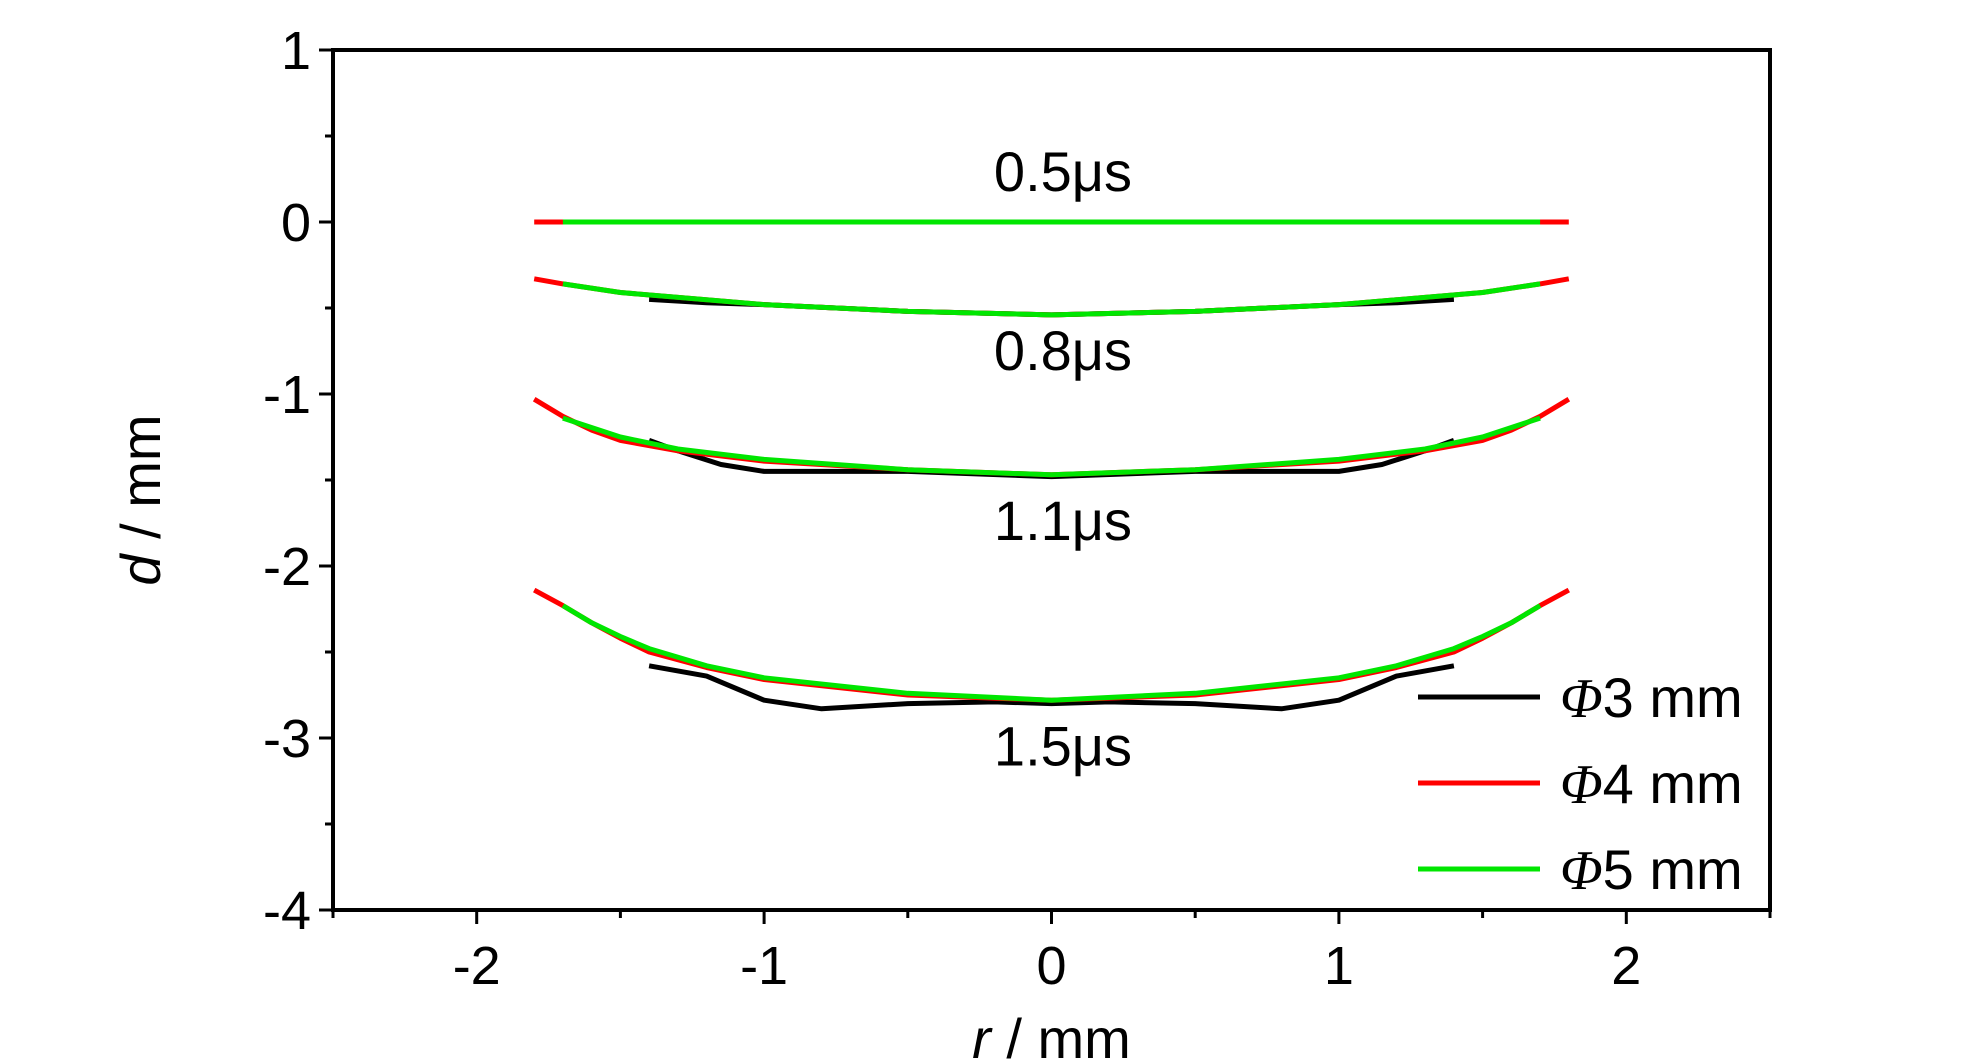 This screenshot has height=1062, width=1984. Describe the element at coordinates (1061, 1034) in the screenshot. I see `x-axis-unit: / mm` at that location.